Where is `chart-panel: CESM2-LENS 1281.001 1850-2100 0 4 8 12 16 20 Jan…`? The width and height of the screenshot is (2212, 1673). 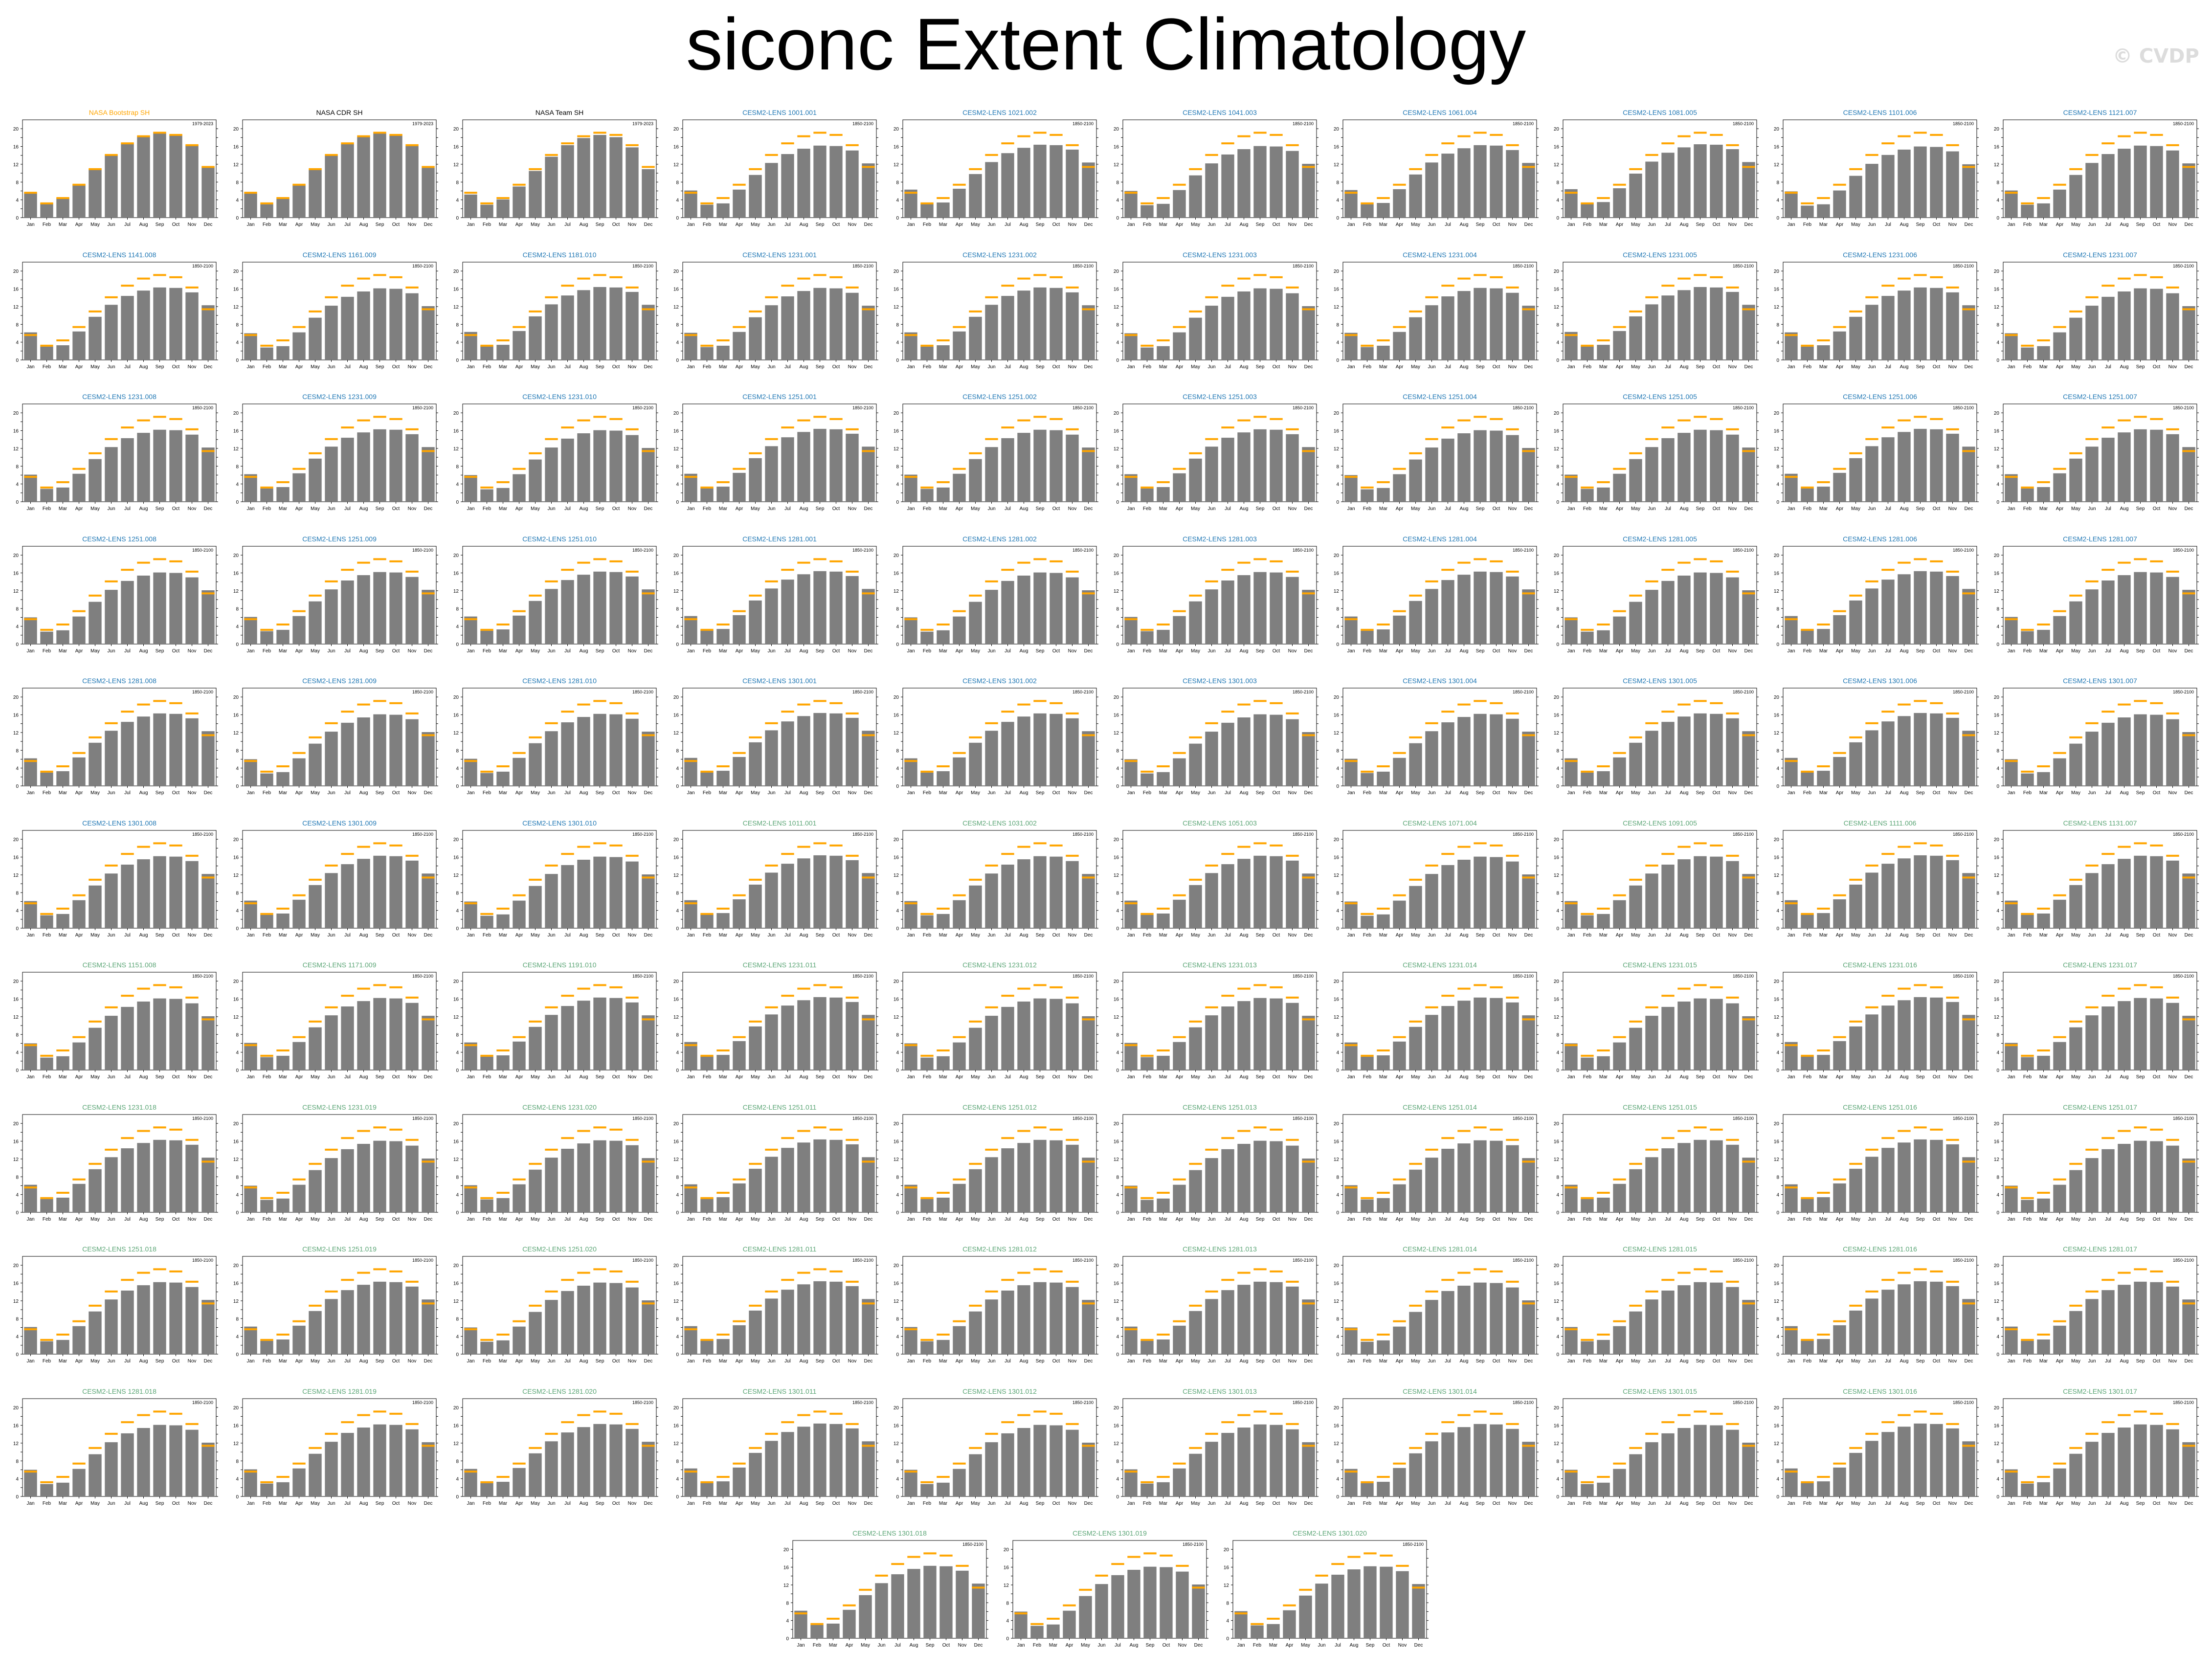
chart-panel: CESM2-LENS 1281.001 1850-2100 0 4 8 12 16 20 Jan… is located at coordinates (770, 603).